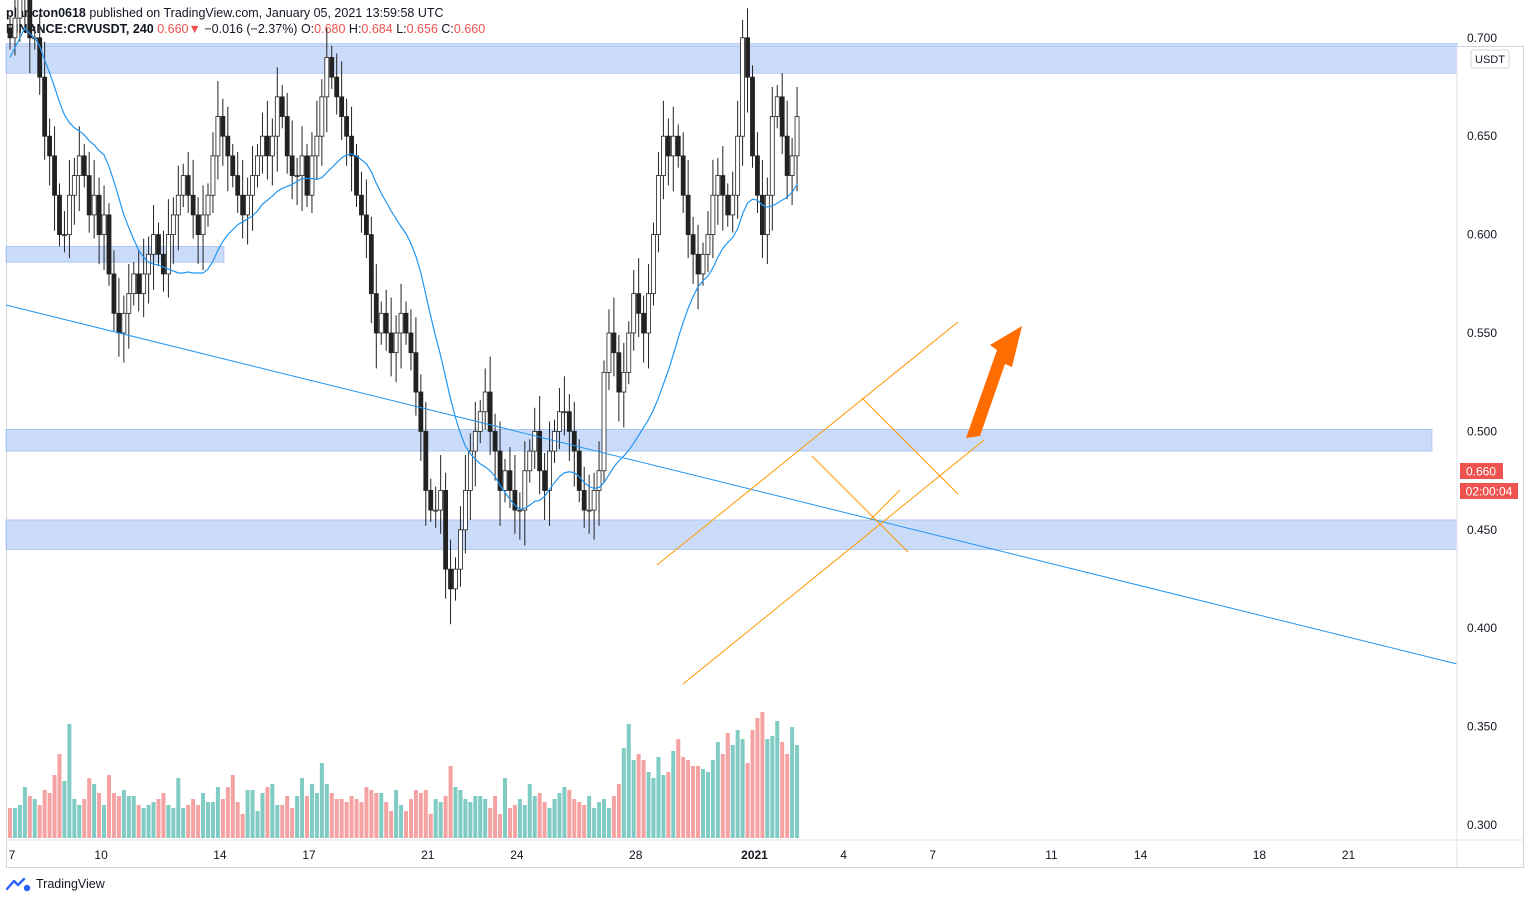 The image size is (1530, 905). What do you see at coordinates (46, 13) in the screenshot?
I see `publisher-name: plancton0618` at bounding box center [46, 13].